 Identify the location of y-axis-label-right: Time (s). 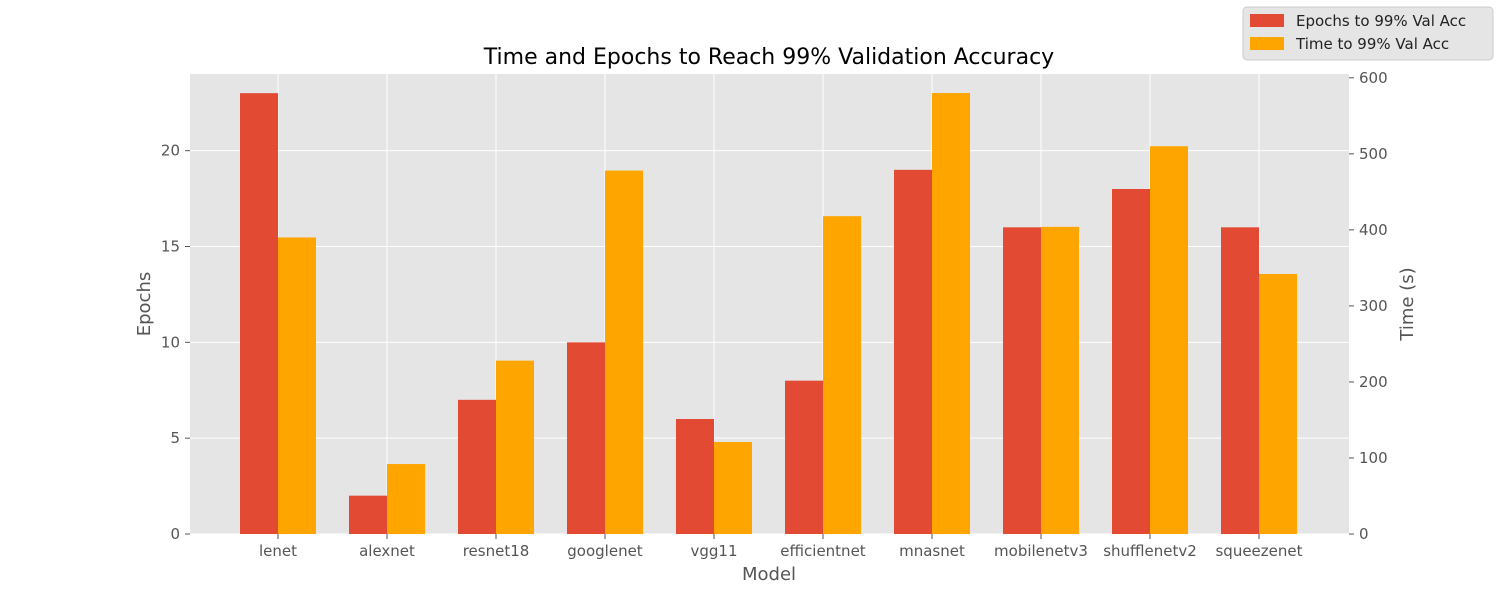
(1407, 304).